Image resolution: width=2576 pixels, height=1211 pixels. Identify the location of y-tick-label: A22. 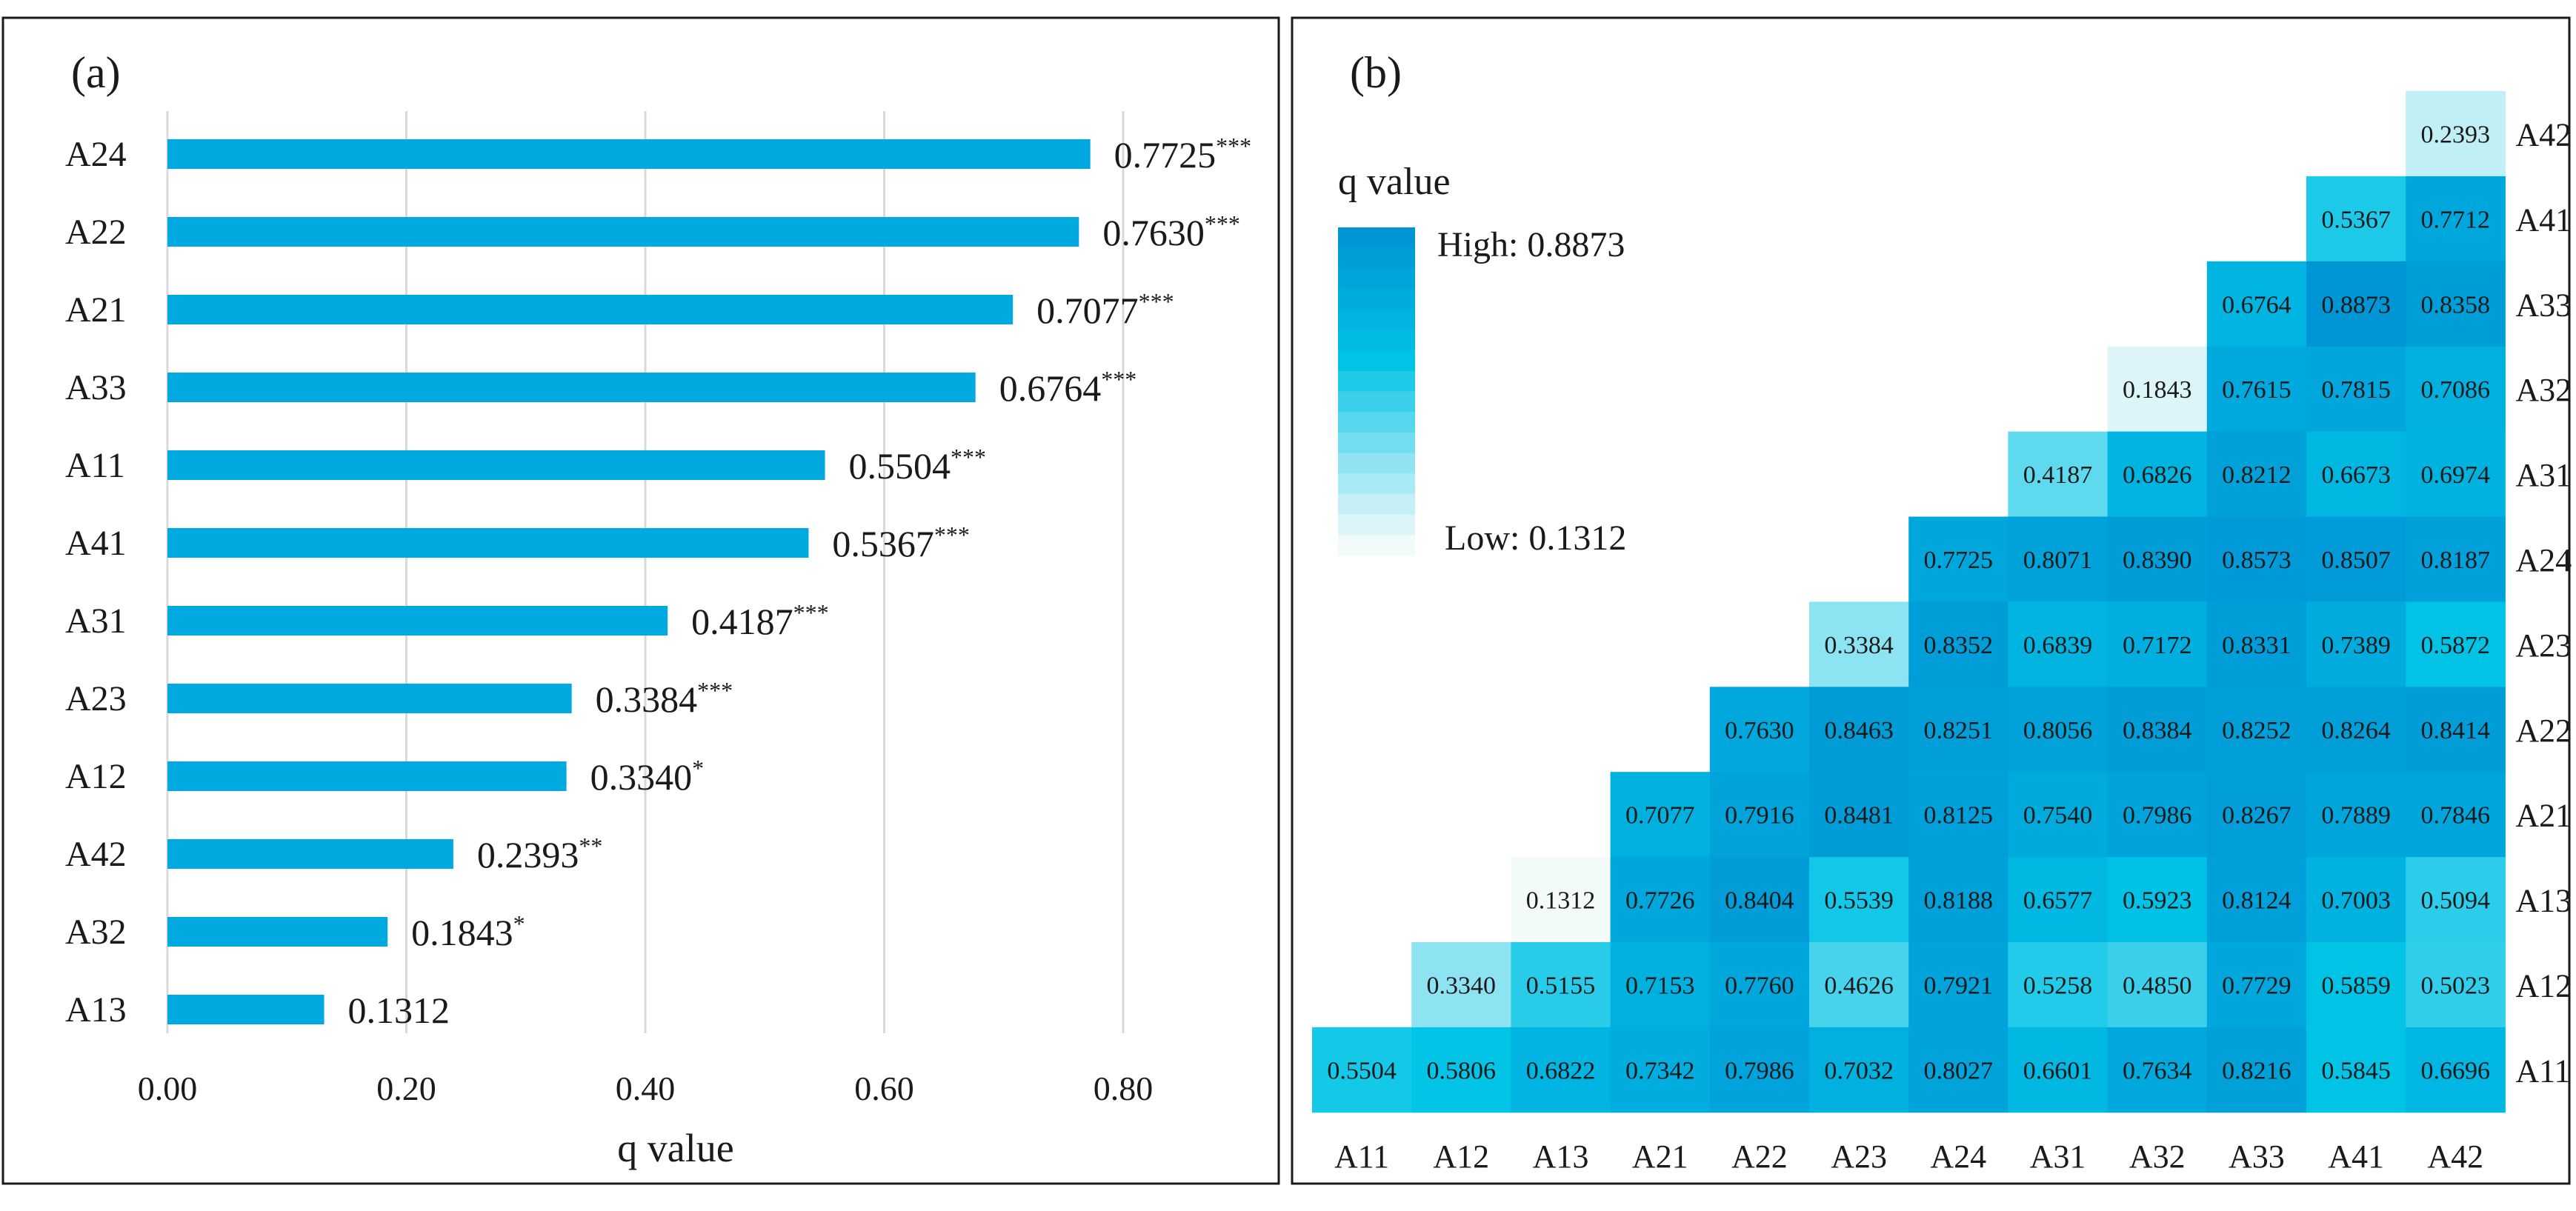
(96, 232).